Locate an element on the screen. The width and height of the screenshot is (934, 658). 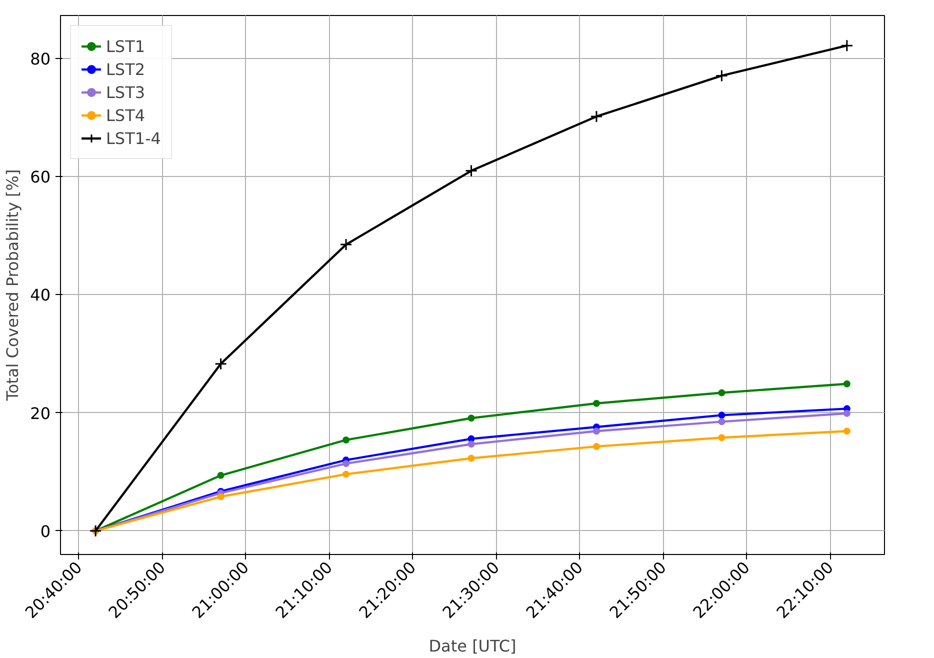
y-tick-label: 20 is located at coordinates (40, 413).